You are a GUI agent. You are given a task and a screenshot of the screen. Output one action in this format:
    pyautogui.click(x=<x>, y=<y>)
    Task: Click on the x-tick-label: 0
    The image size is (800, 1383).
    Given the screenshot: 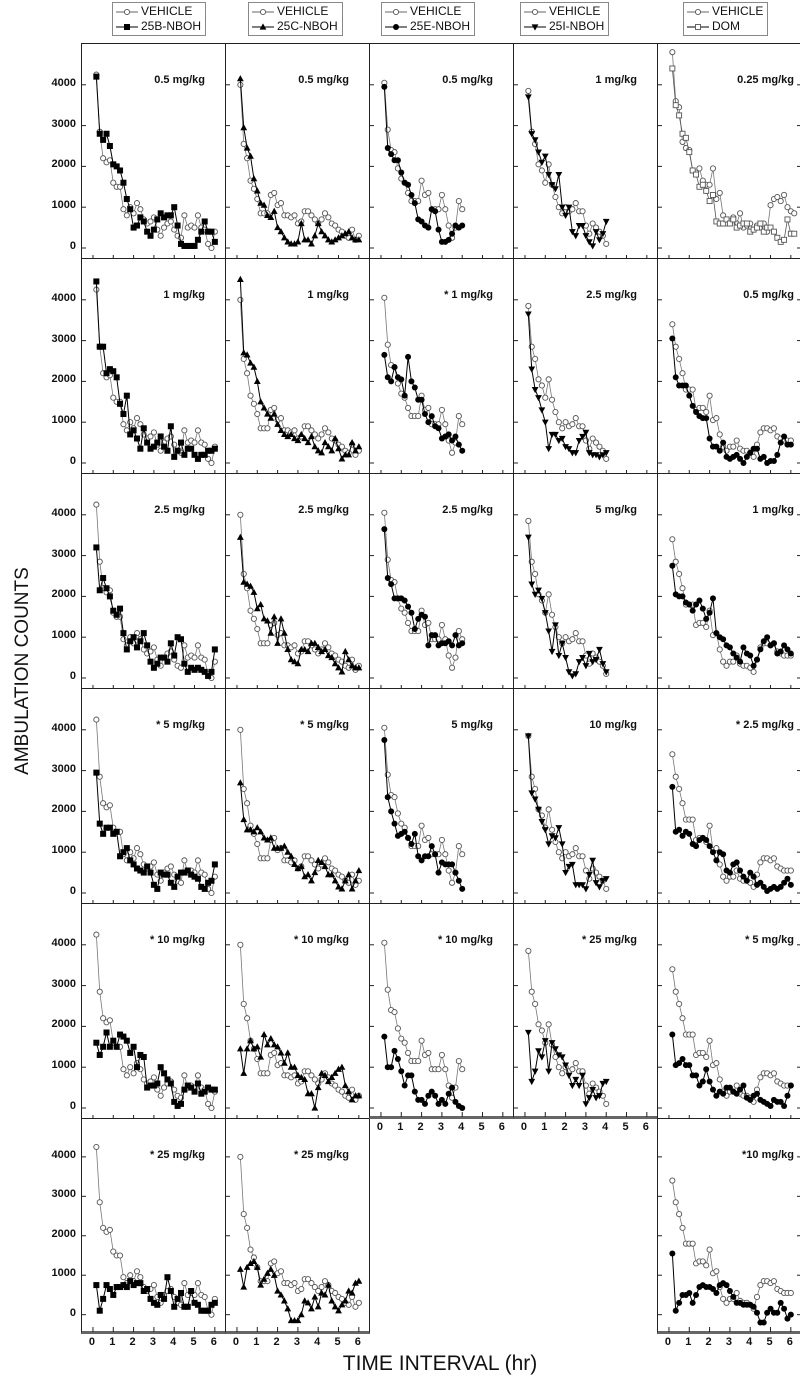 What is the action you would take?
    pyautogui.click(x=380, y=1127)
    